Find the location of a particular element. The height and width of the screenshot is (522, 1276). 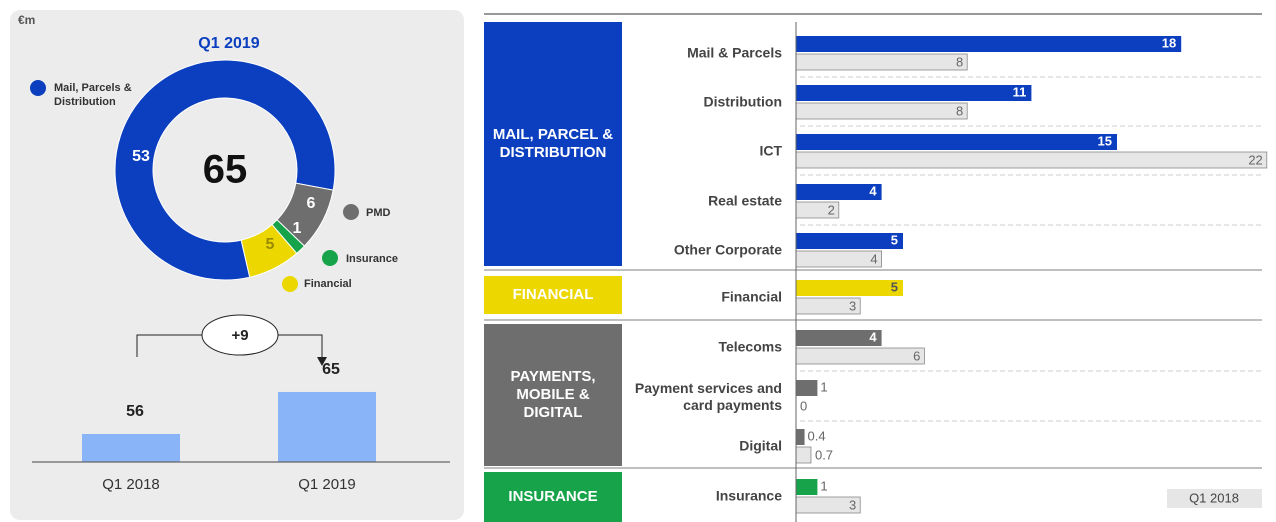

value-previous: 2 is located at coordinates (831, 209).